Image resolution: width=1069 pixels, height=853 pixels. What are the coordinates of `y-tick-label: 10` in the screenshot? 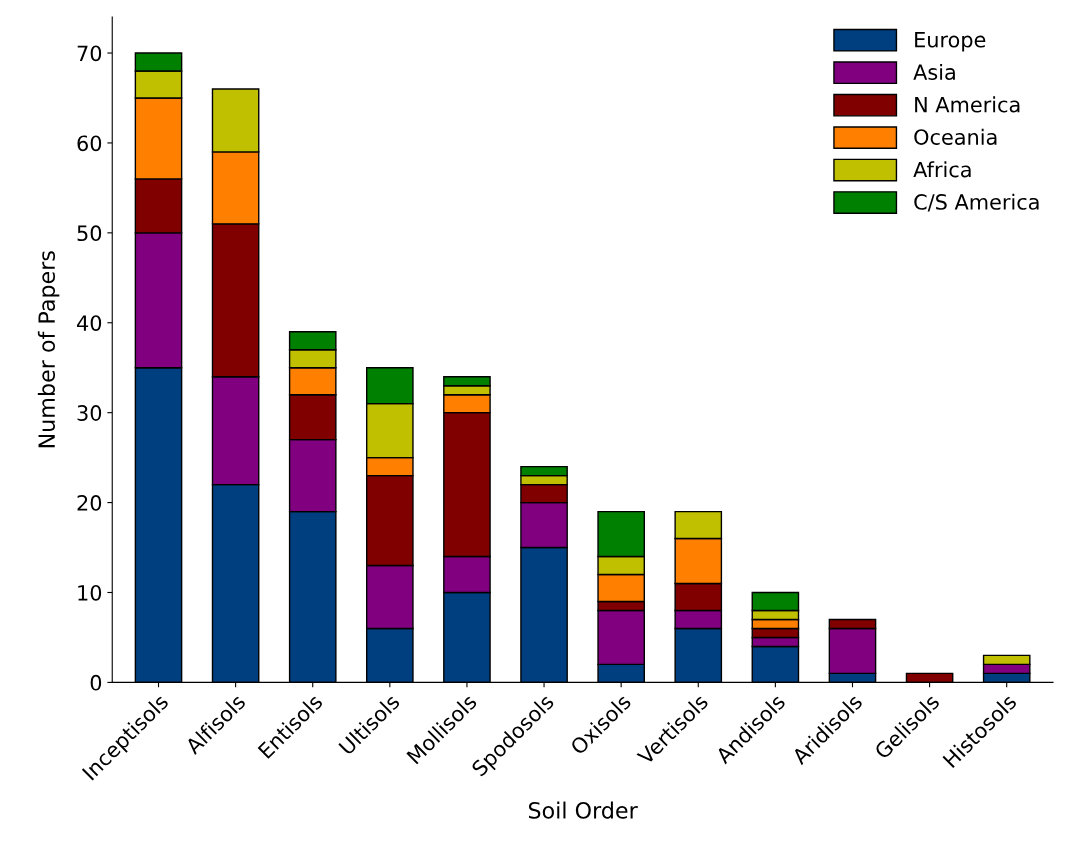 It's located at (90, 592).